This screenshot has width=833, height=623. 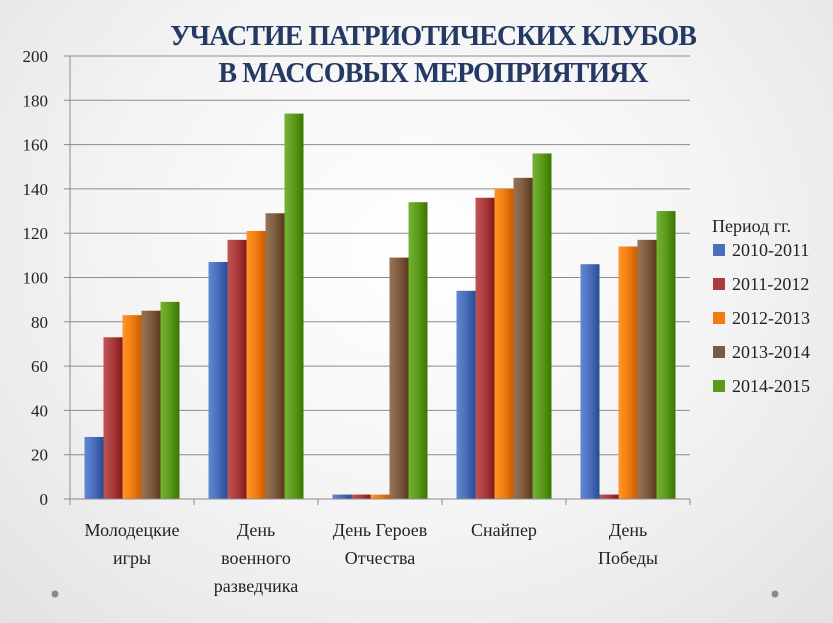 What do you see at coordinates (36, 233) in the screenshot?
I see `y-tick-label: 120` at bounding box center [36, 233].